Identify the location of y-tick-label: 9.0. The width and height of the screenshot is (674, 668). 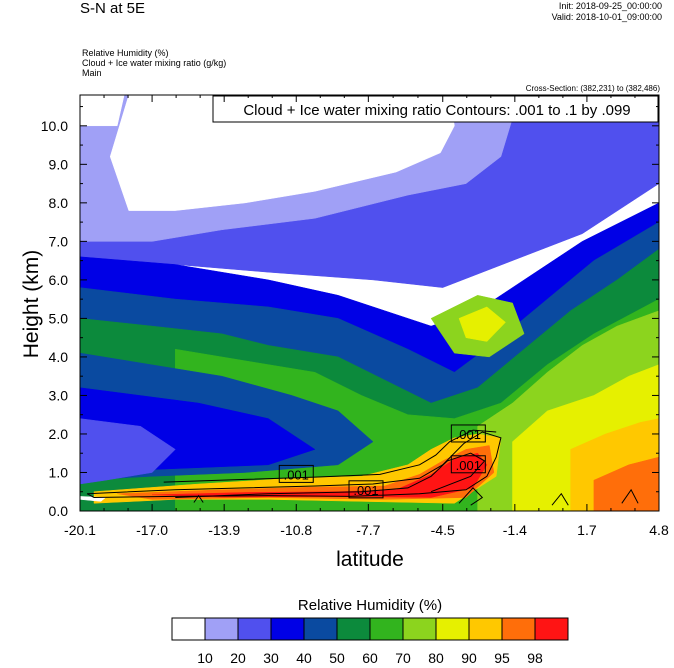
(59, 164).